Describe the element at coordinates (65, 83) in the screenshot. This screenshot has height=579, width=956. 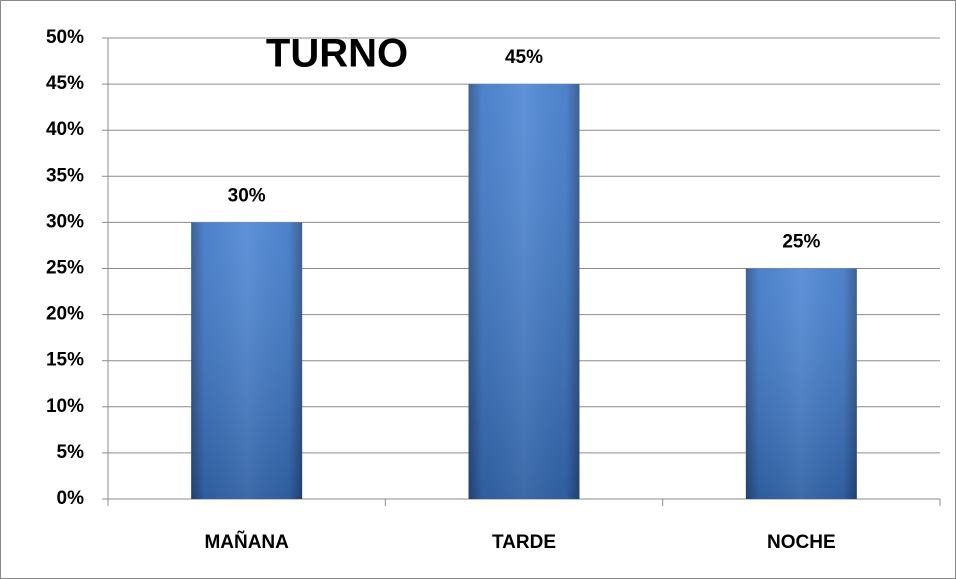
I see `y-tick-label: 45%` at that location.